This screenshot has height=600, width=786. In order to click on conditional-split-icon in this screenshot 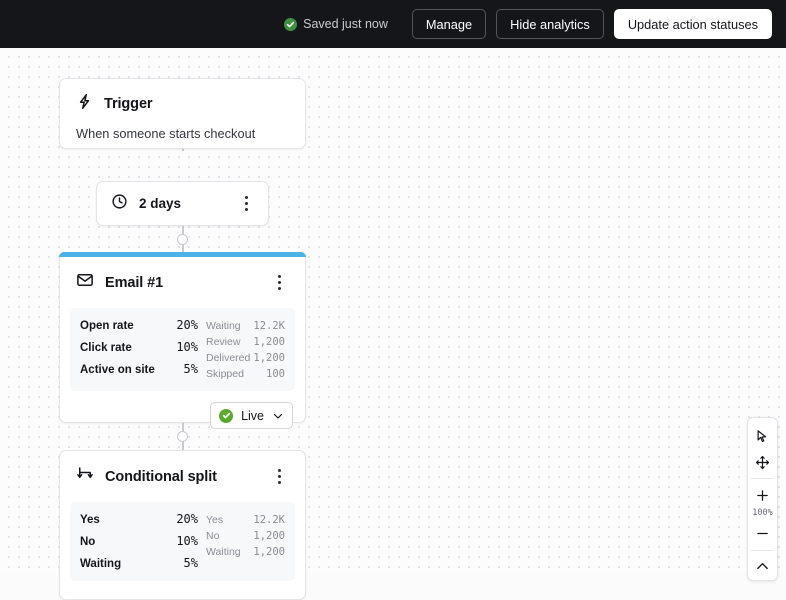, I will do `click(85, 476)`.